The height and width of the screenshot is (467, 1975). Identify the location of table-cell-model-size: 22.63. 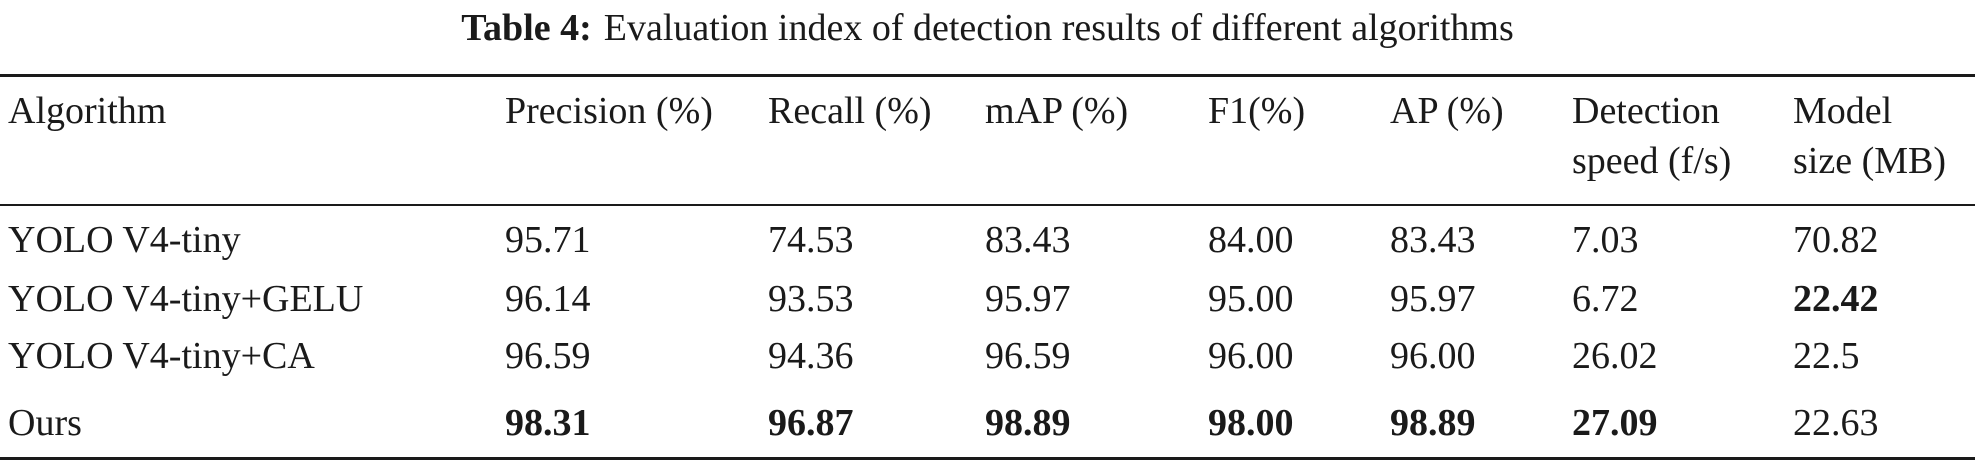
(1836, 423).